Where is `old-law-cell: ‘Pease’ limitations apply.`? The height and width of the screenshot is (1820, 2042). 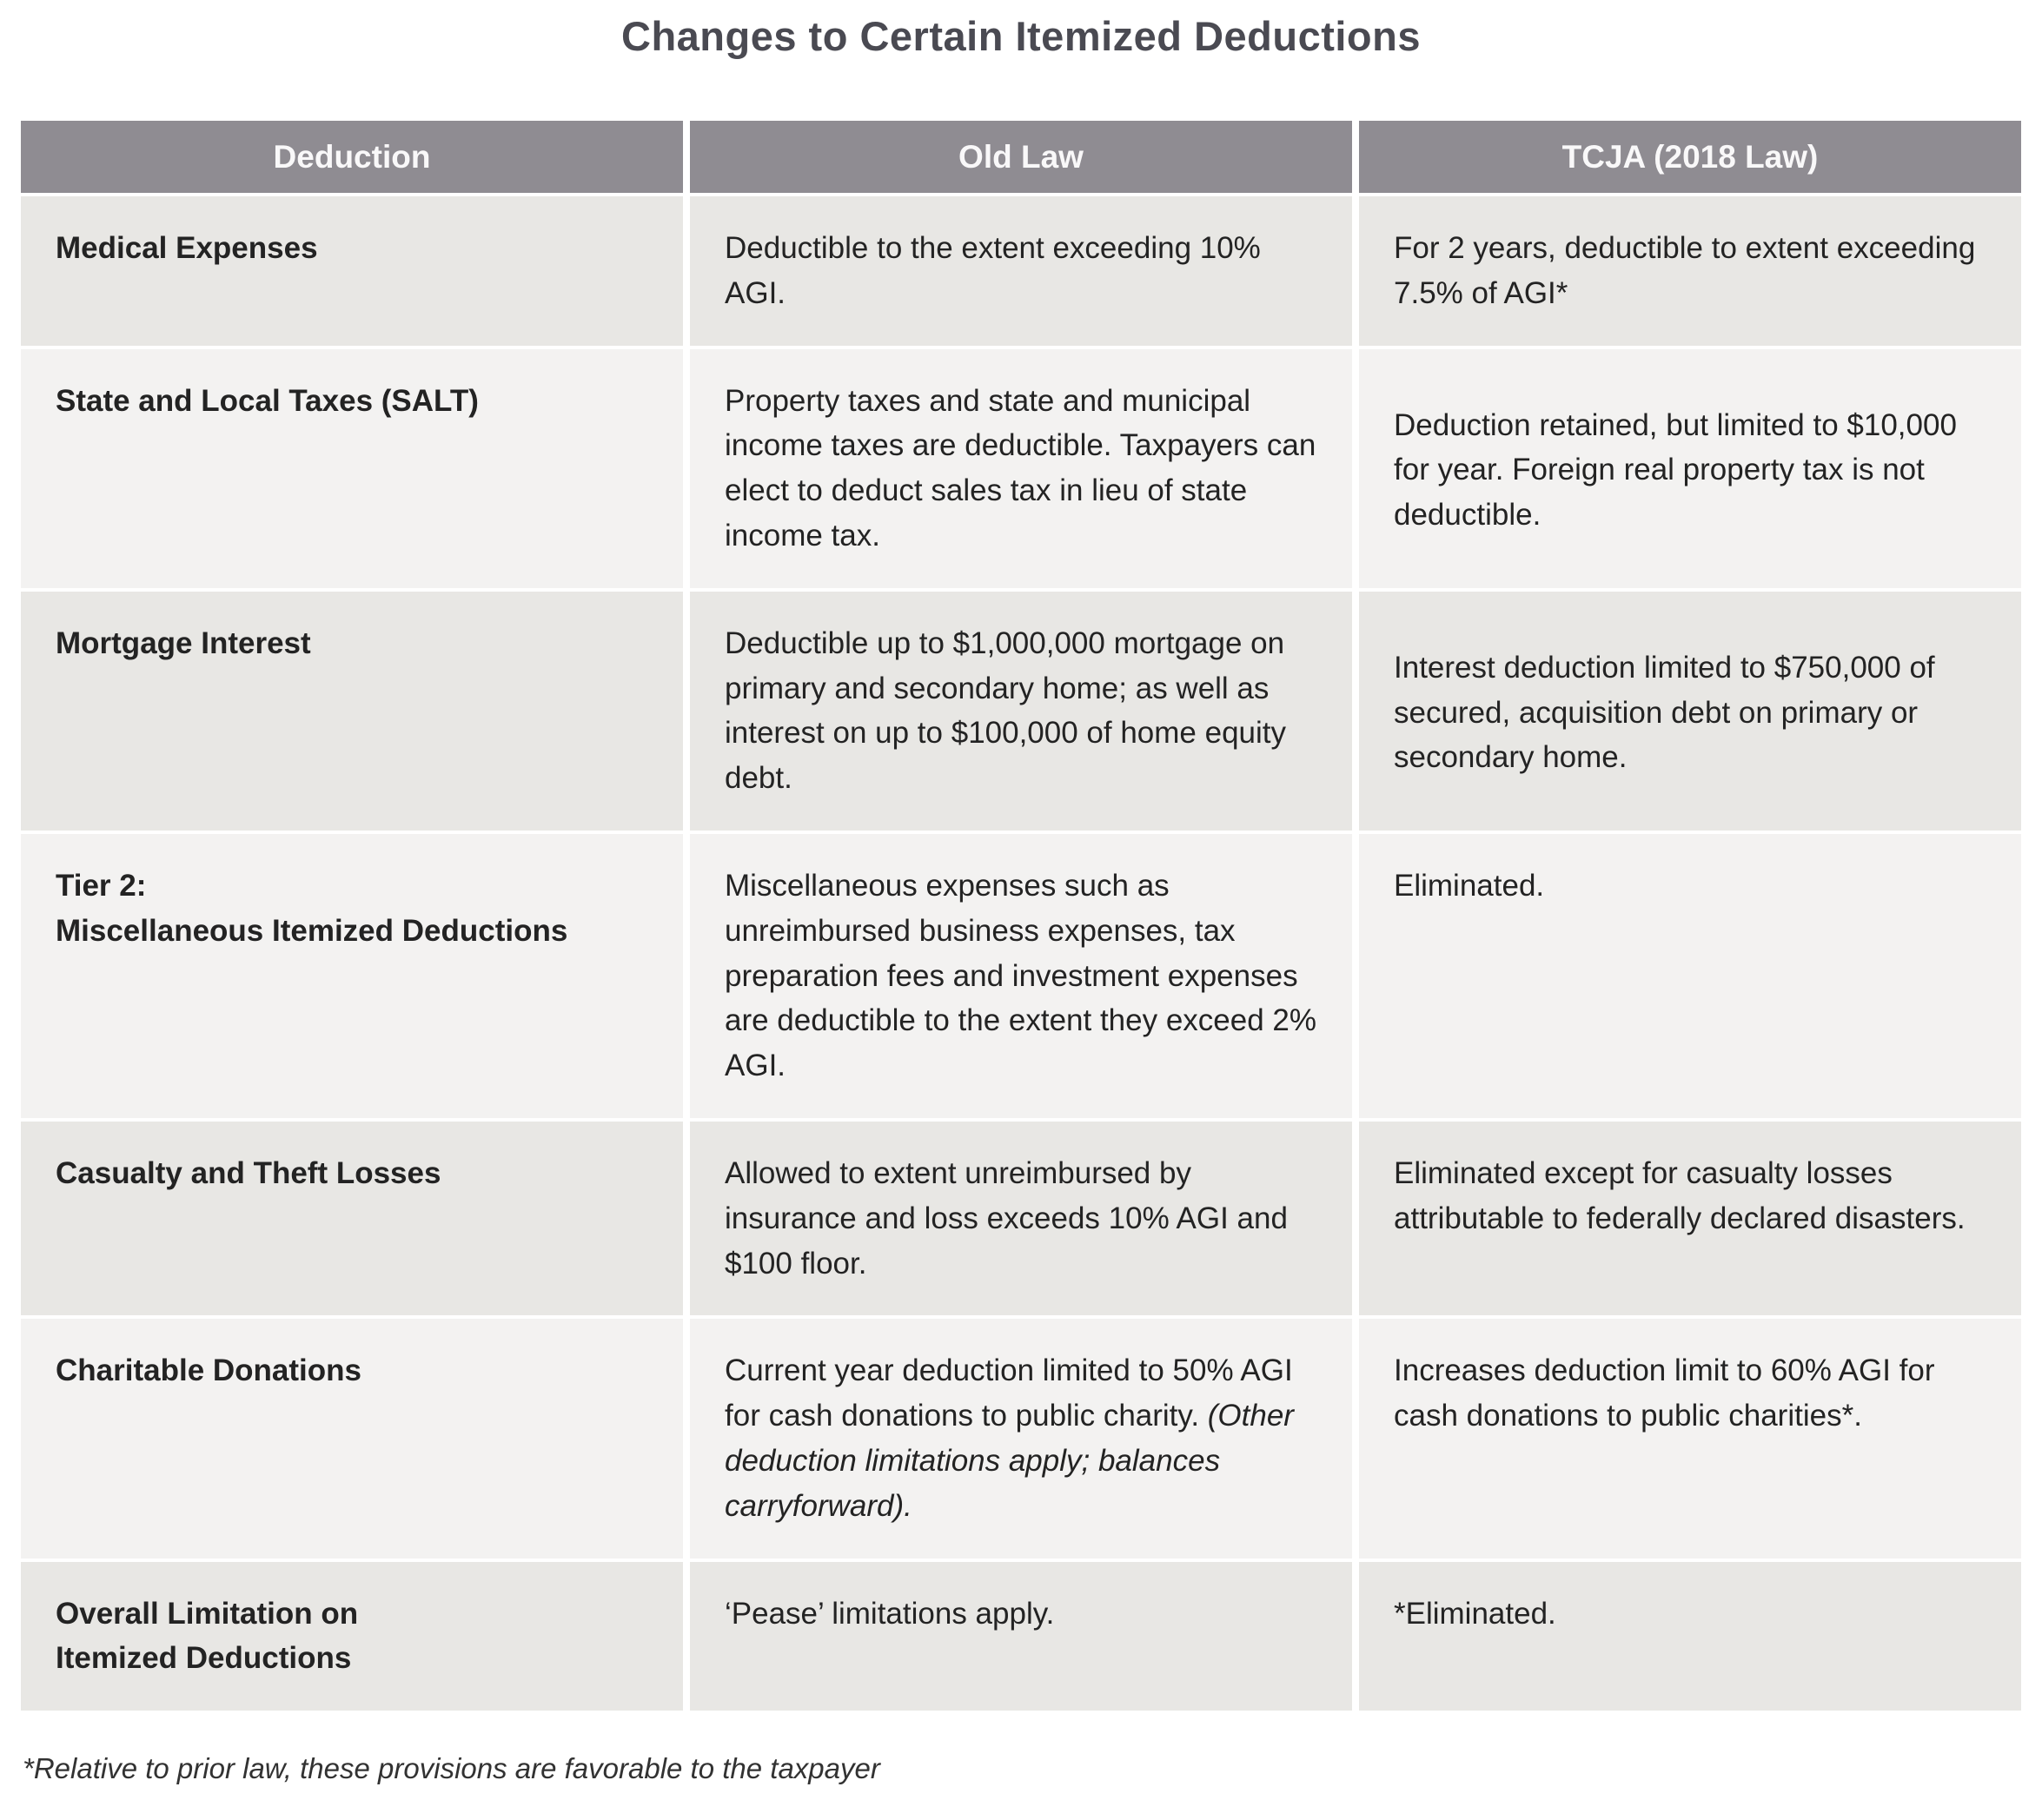
old-law-cell: ‘Pease’ limitations apply. is located at coordinates (1021, 1636).